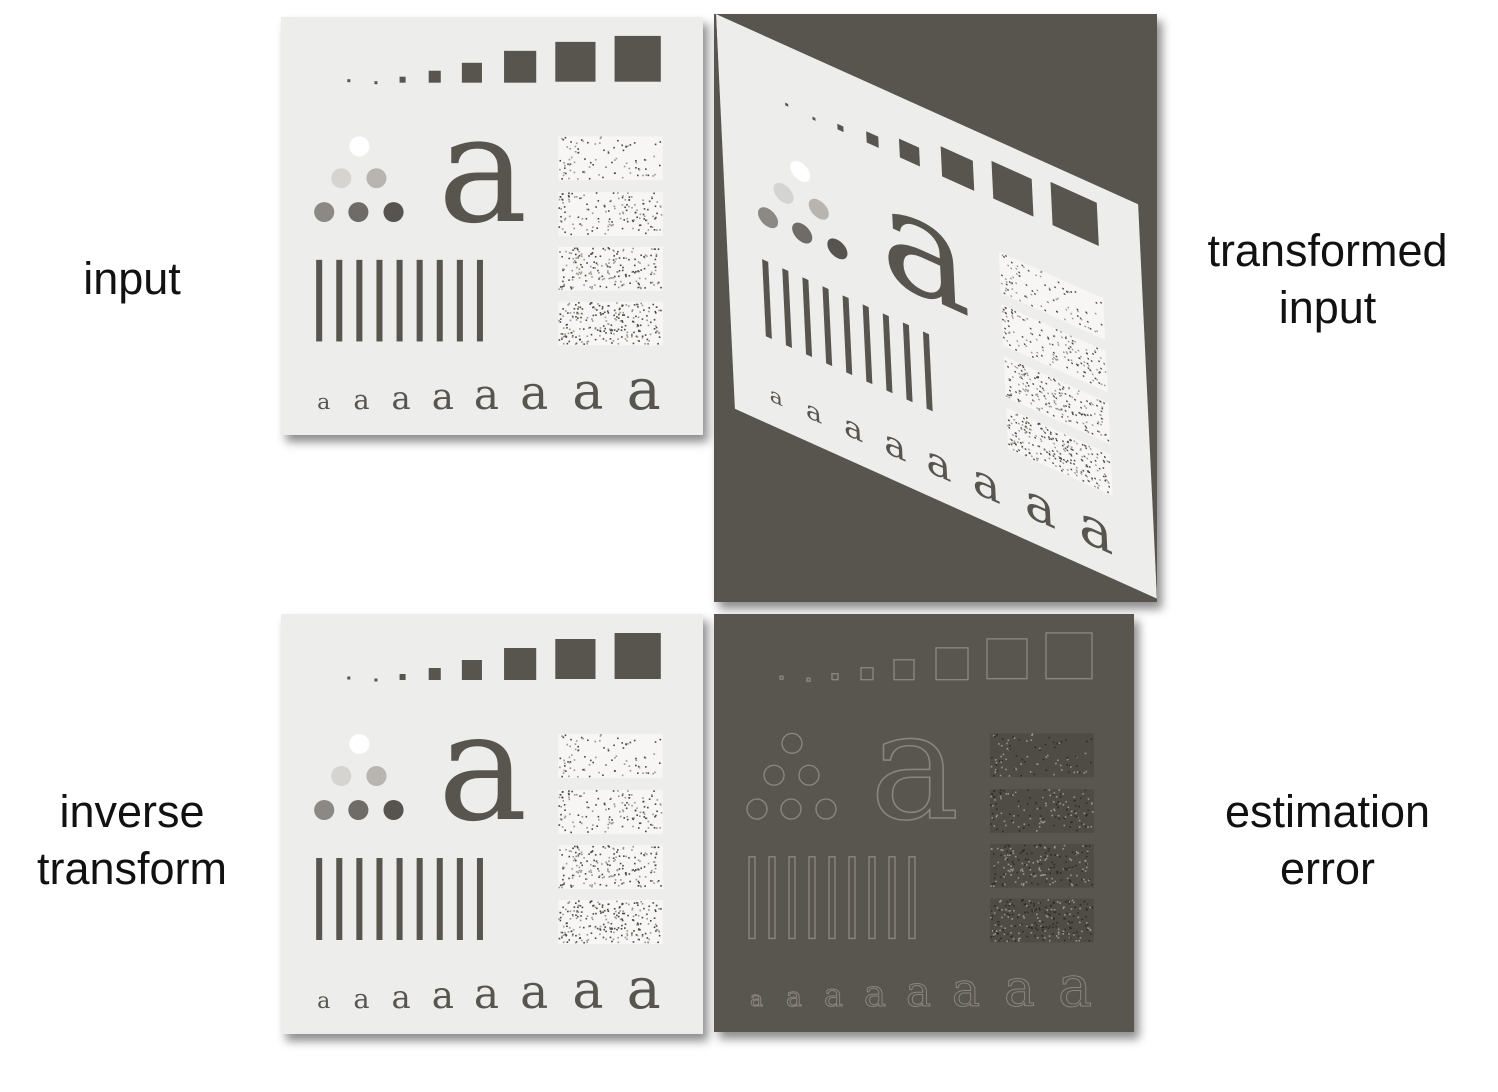 This screenshot has width=1498, height=1092. I want to click on input-test-chart: aa a a a a a a a, so click(492, 226).